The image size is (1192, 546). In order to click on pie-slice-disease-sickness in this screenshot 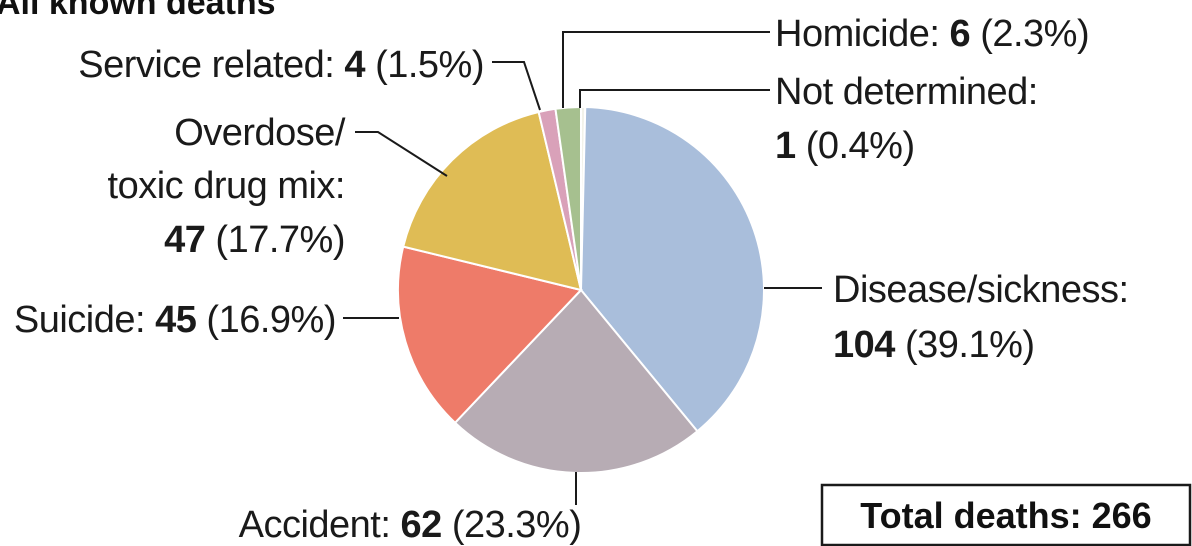, I will do `click(672, 269)`.